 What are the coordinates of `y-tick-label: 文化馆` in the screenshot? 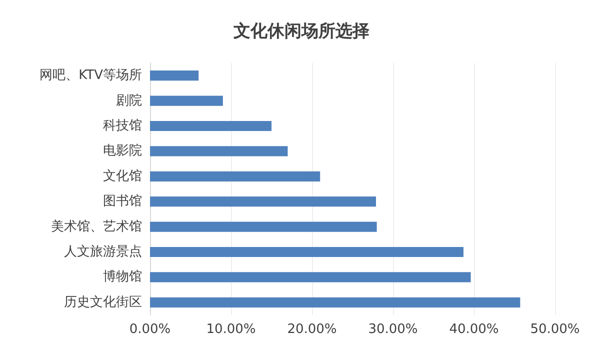 It's located at (122, 176).